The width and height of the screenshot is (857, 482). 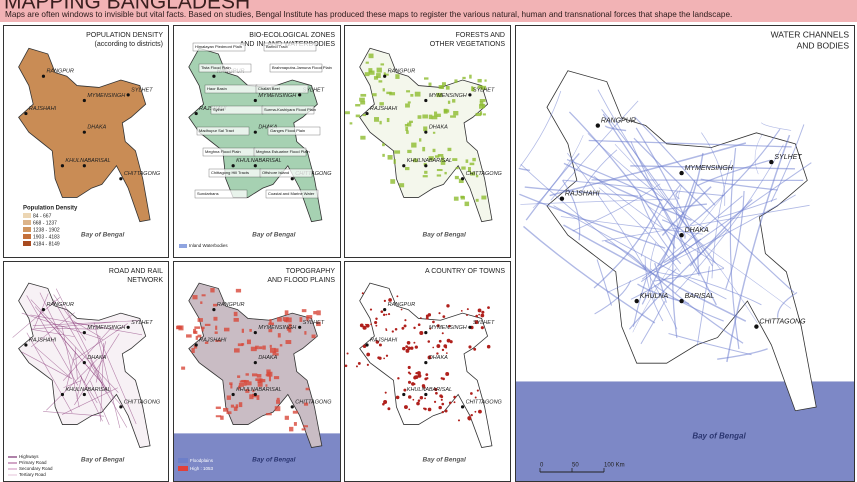 I want to click on panel-title: FORESTS AND, so click(x=480, y=35).